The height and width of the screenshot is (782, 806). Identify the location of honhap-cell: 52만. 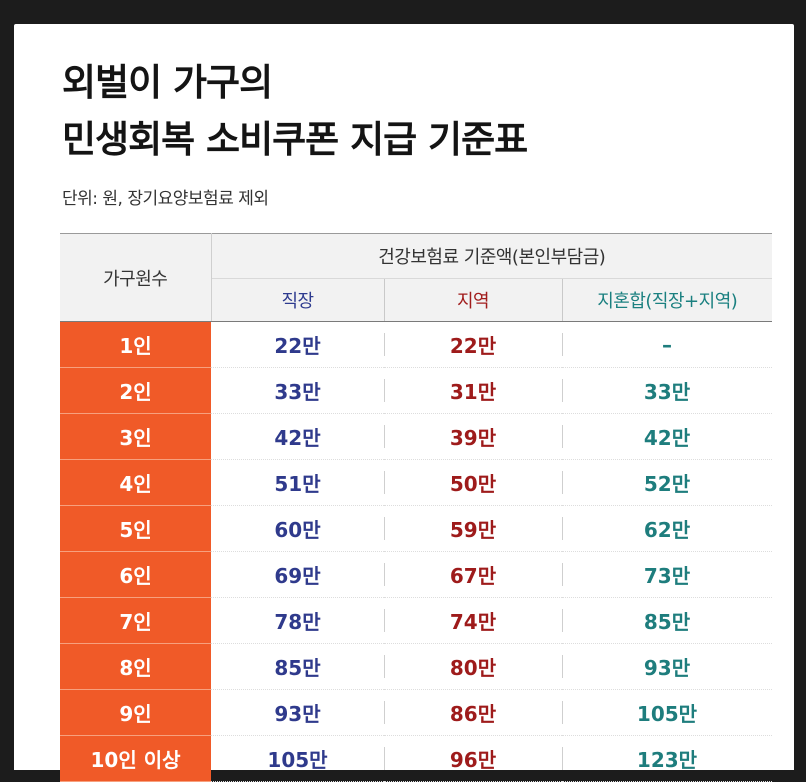
(667, 482).